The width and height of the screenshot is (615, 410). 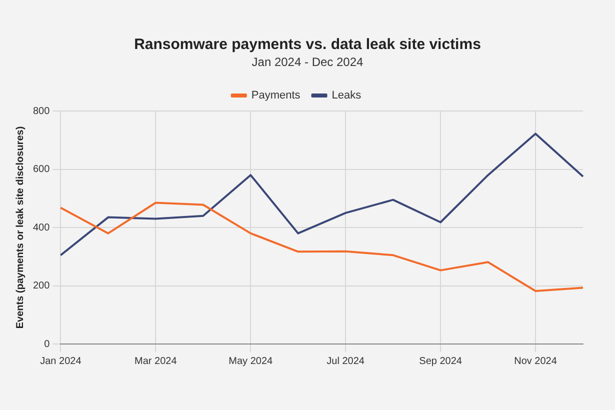 I want to click on x-tick-label: Jan 2024, so click(x=61, y=361).